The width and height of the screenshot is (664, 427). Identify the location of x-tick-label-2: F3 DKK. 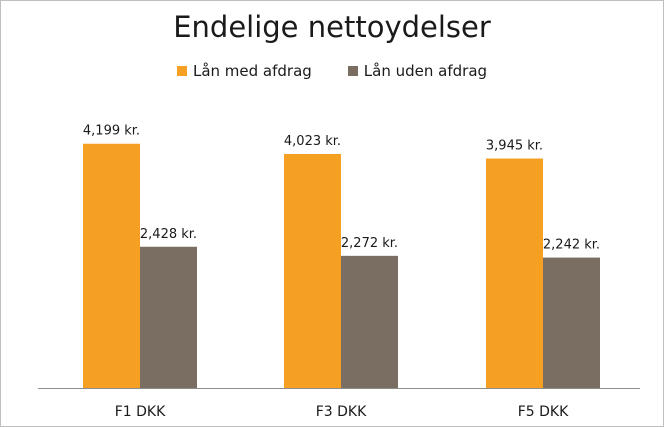
(341, 412).